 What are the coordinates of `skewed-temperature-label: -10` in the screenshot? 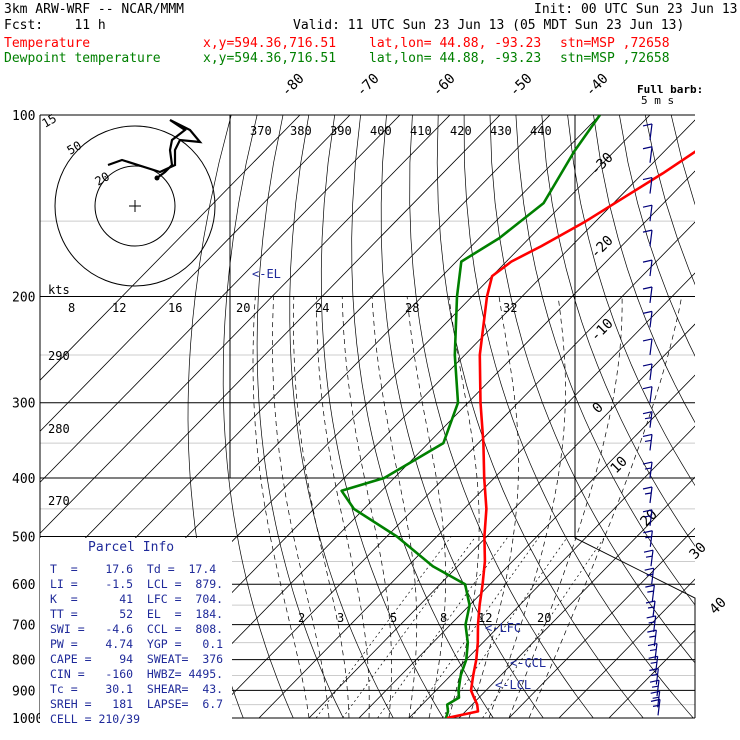 It's located at (602, 330).